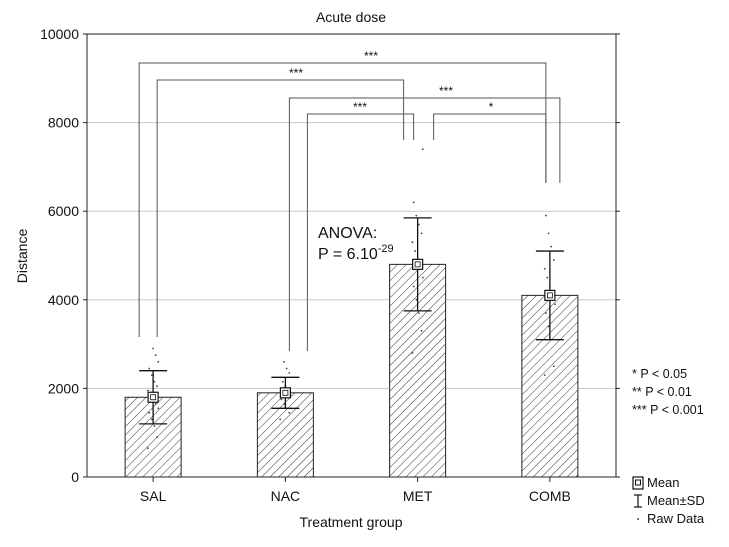 This screenshot has width=729, height=547. What do you see at coordinates (75, 477) in the screenshot?
I see `y-tick-label: 0` at bounding box center [75, 477].